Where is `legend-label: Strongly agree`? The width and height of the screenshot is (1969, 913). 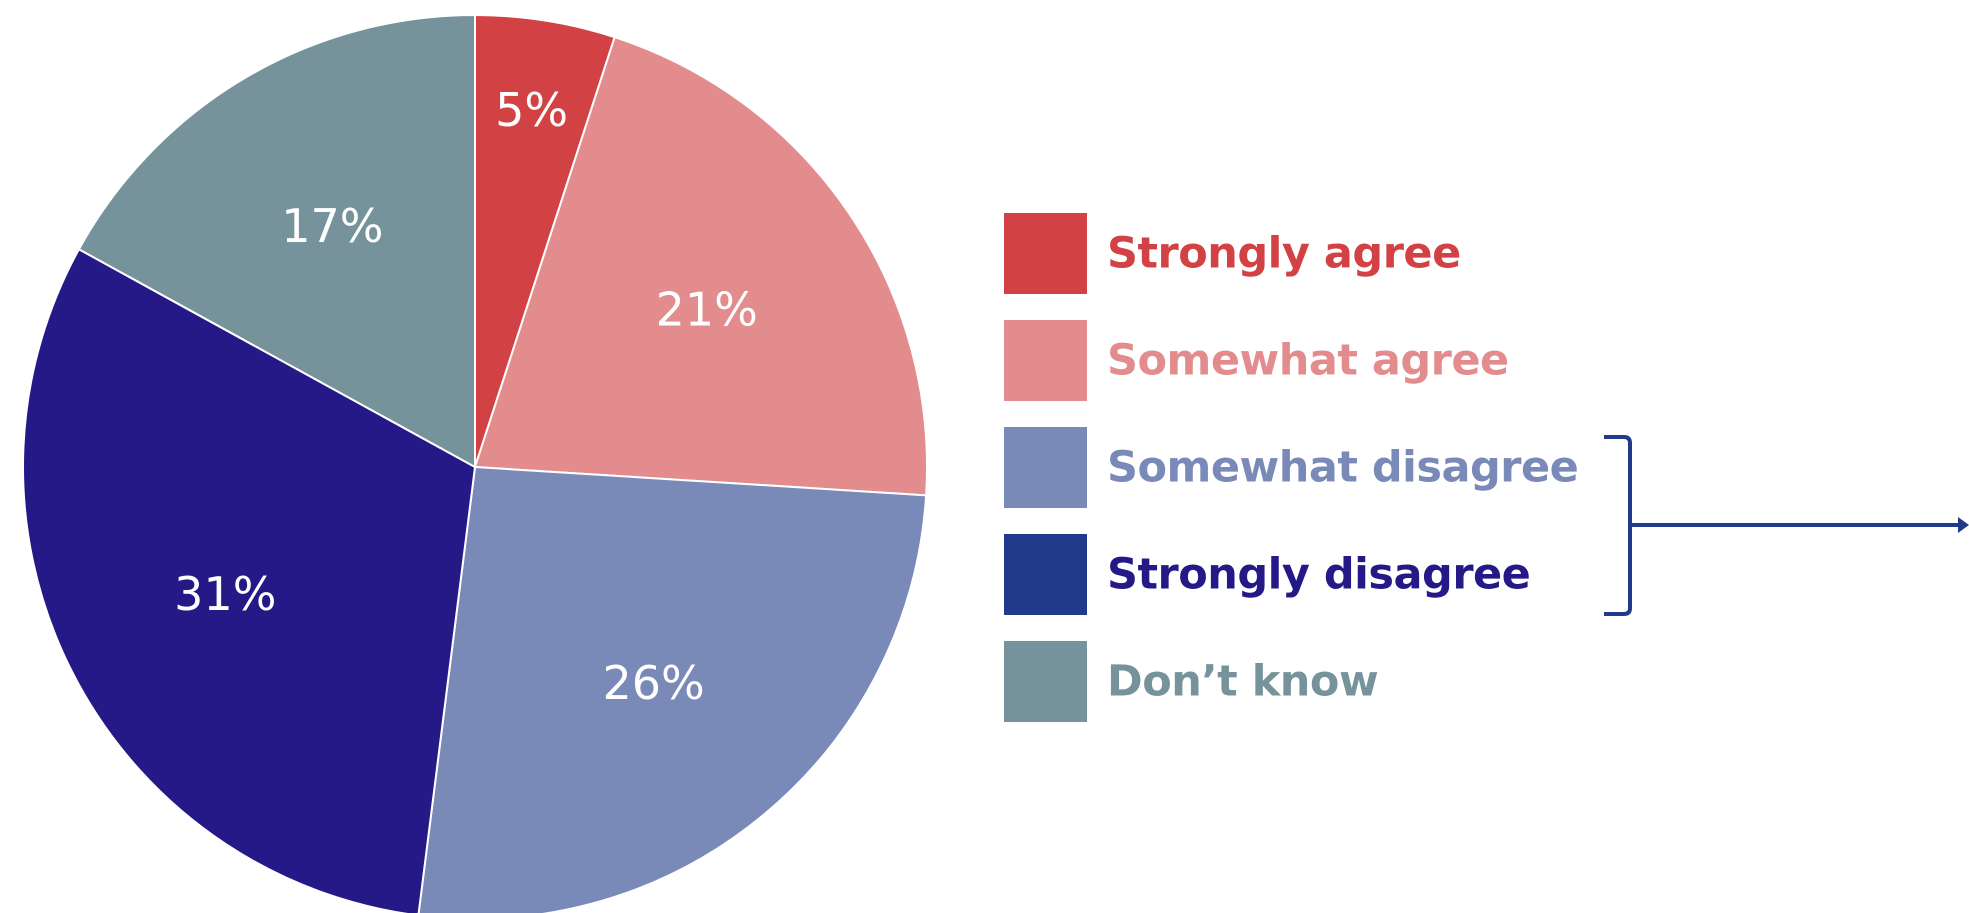
legend-label: Strongly agree is located at coordinates (1284, 254).